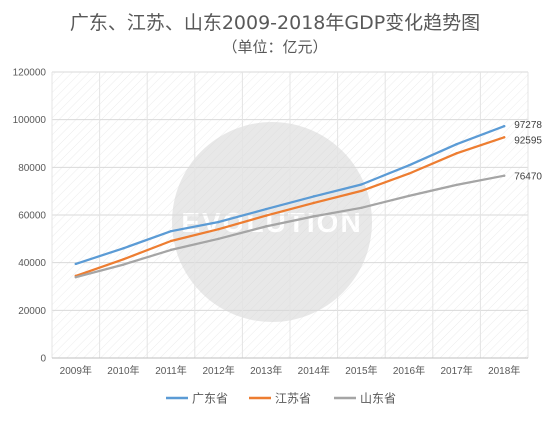 Image resolution: width=550 pixels, height=423 pixels. I want to click on legend-label: 江苏省, so click(293, 399).